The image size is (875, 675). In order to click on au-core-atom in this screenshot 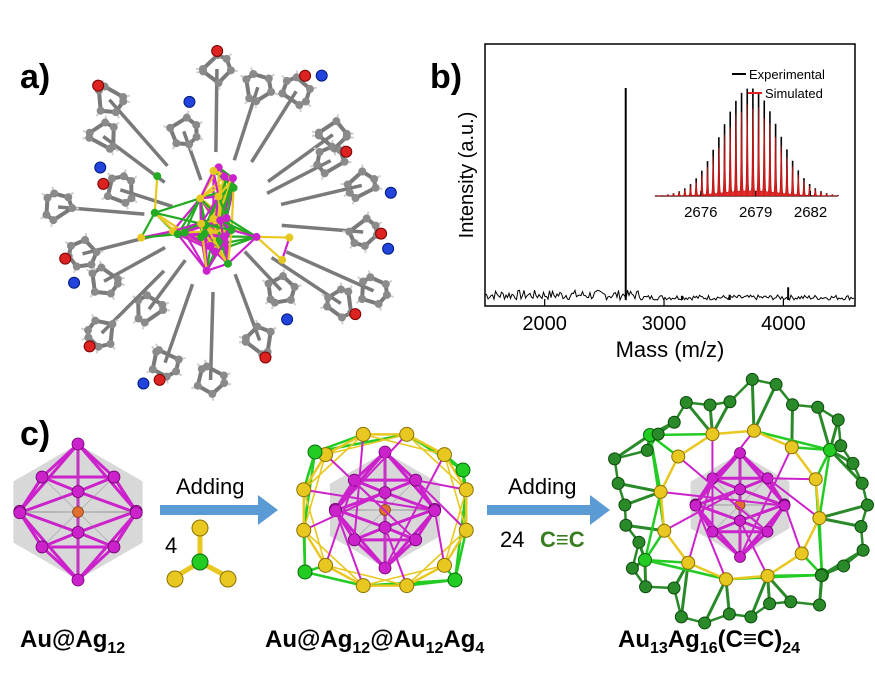, I will do `click(78, 512)`.